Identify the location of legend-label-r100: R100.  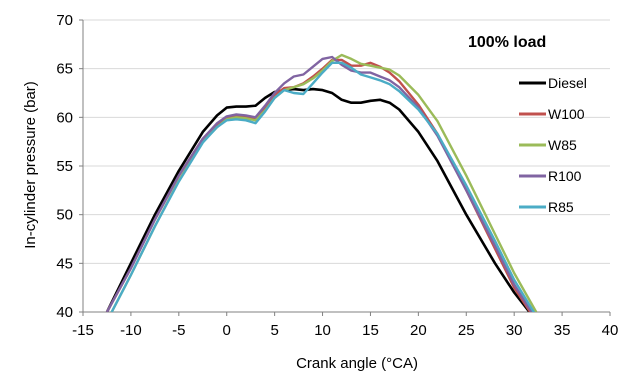
(565, 176).